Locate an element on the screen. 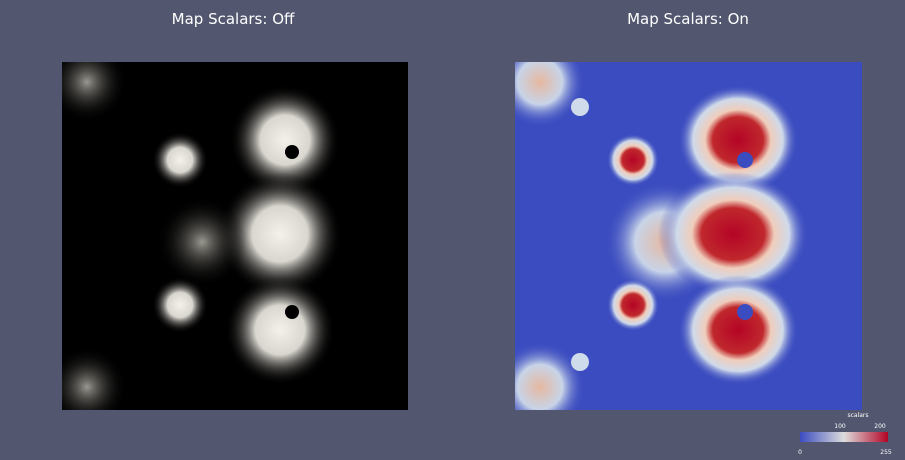 This screenshot has width=905, height=460. legend-label: 255 is located at coordinates (886, 452).